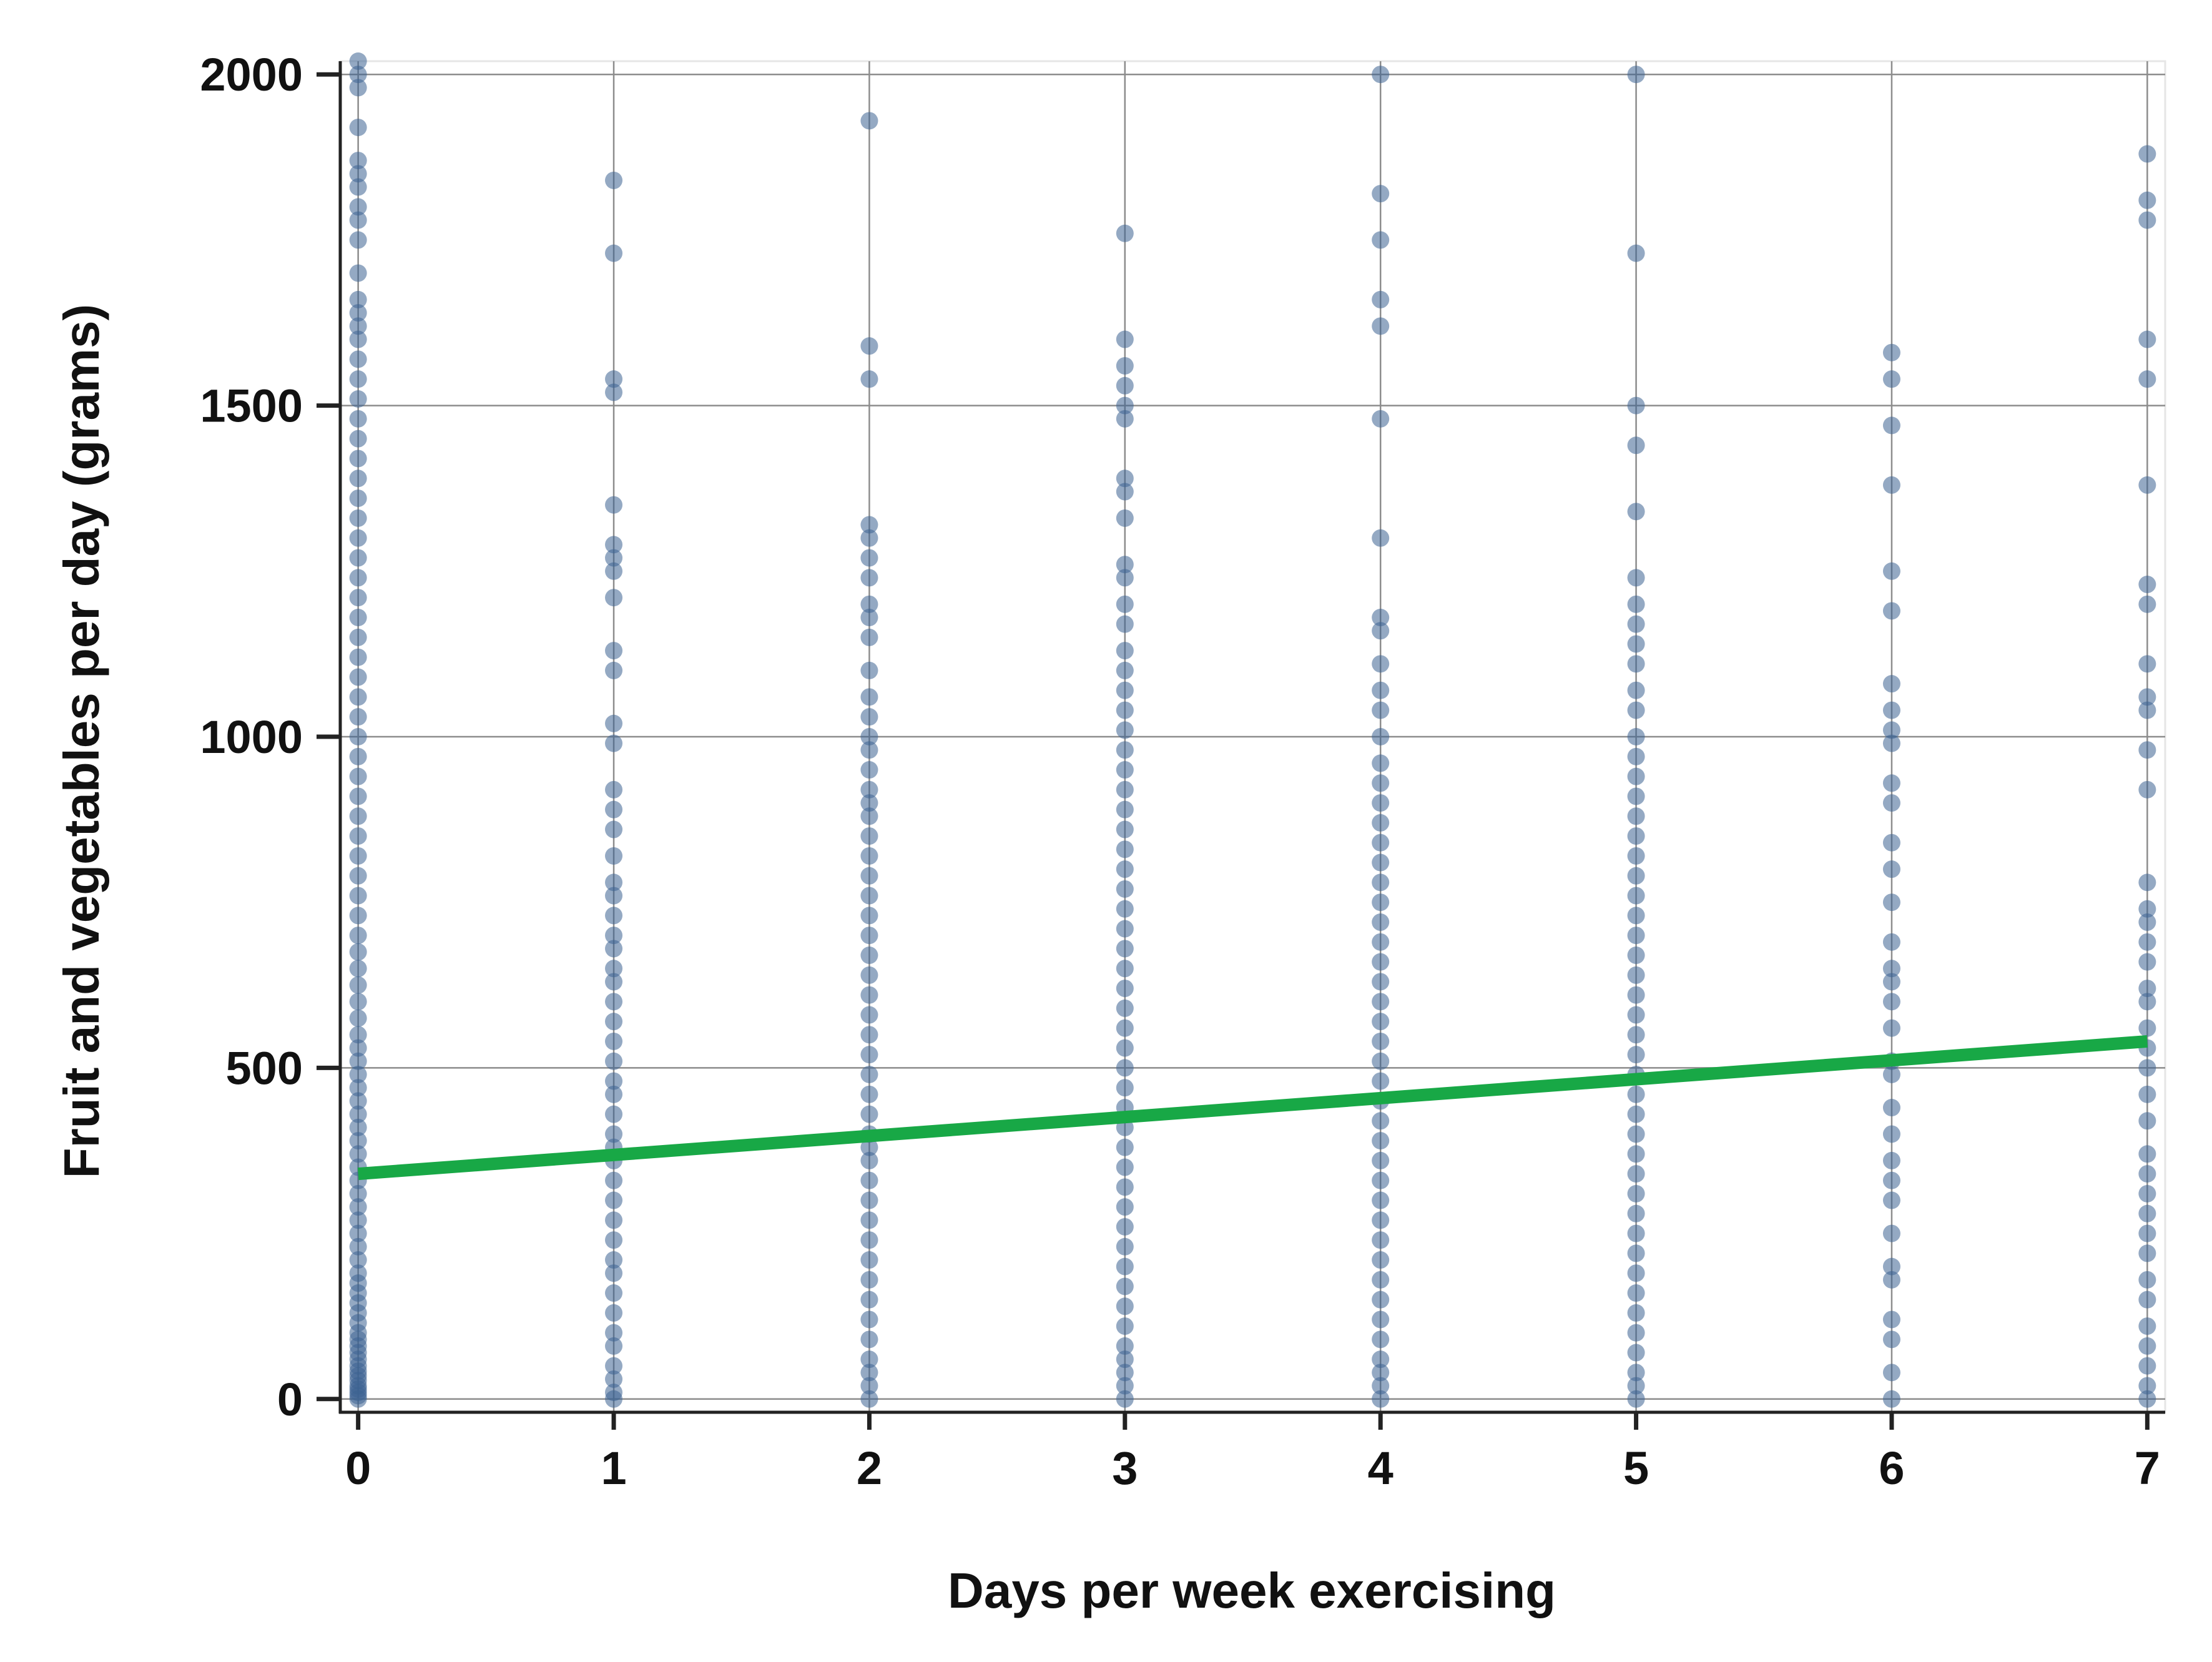 The width and height of the screenshot is (2212, 1662). Describe the element at coordinates (251, 737) in the screenshot. I see `y-tick-label-1000: 1000` at that location.